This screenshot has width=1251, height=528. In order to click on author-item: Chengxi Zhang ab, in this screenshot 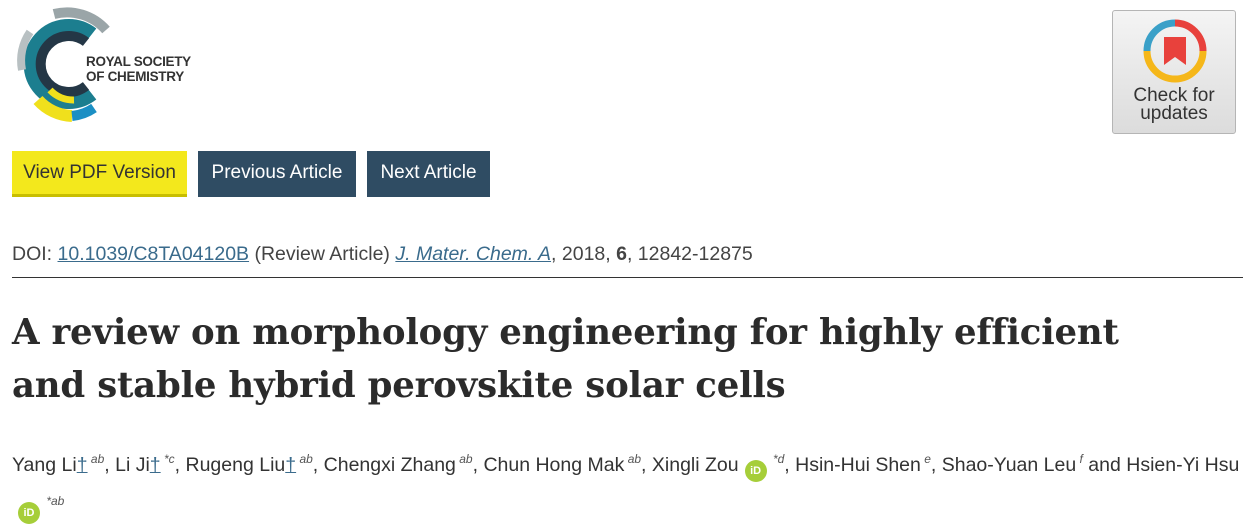, I will do `click(401, 464)`.